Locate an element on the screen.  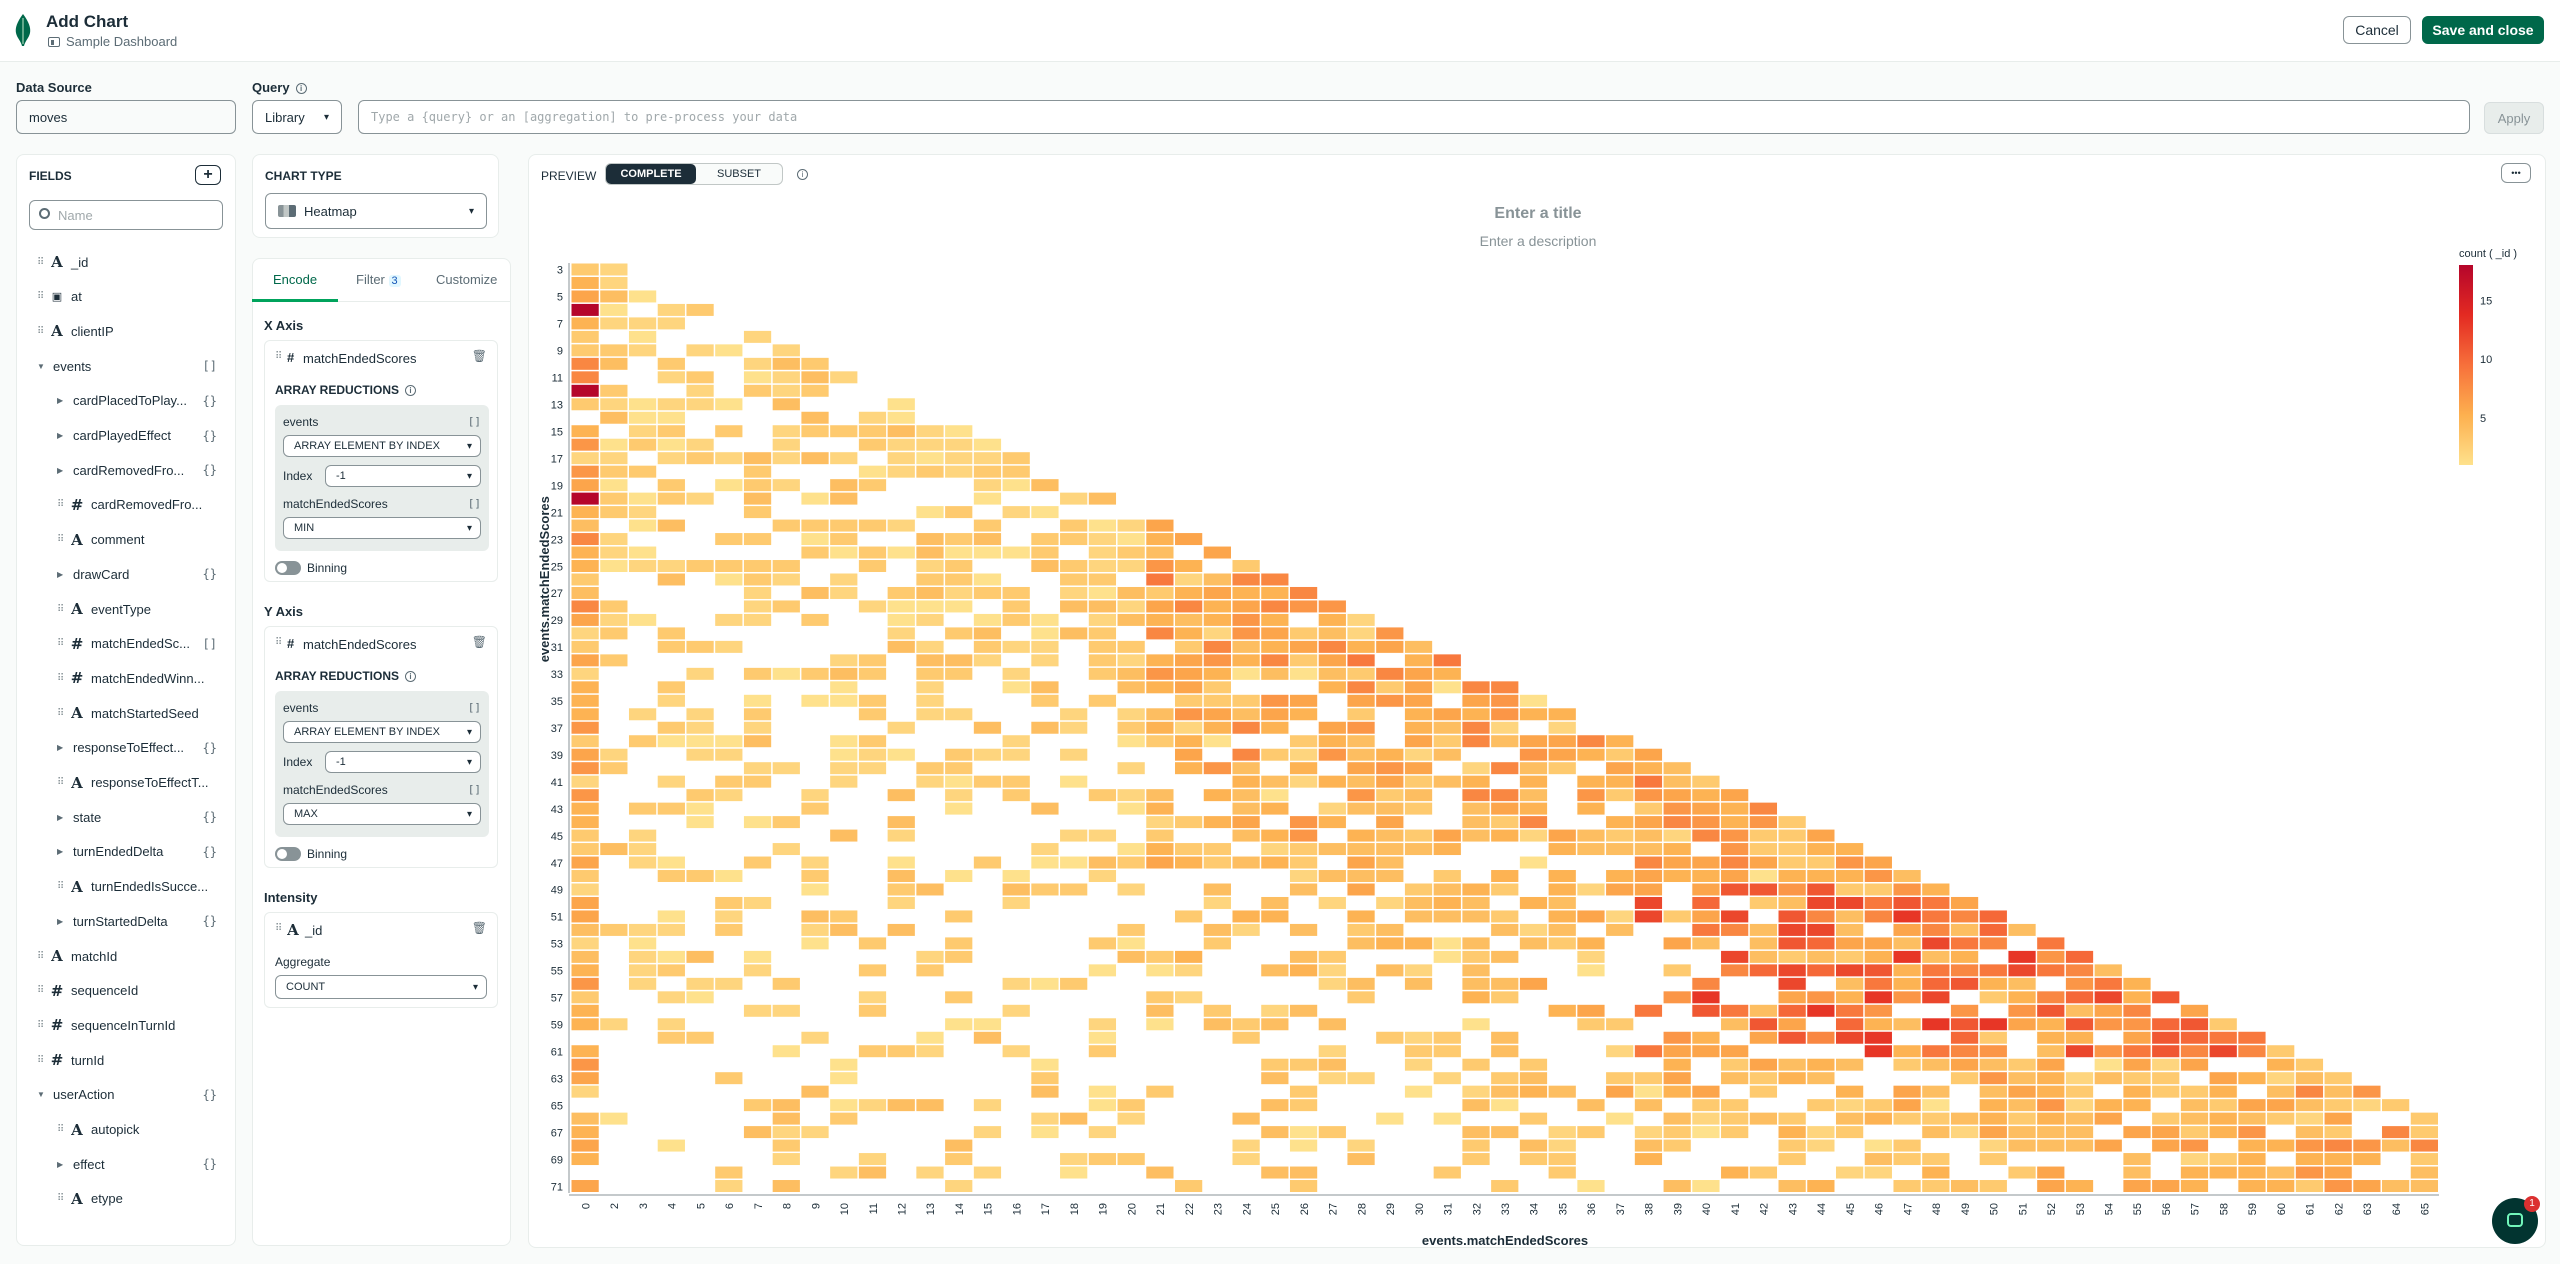
field-item: ⠿ # turnId is located at coordinates (127, 1060).